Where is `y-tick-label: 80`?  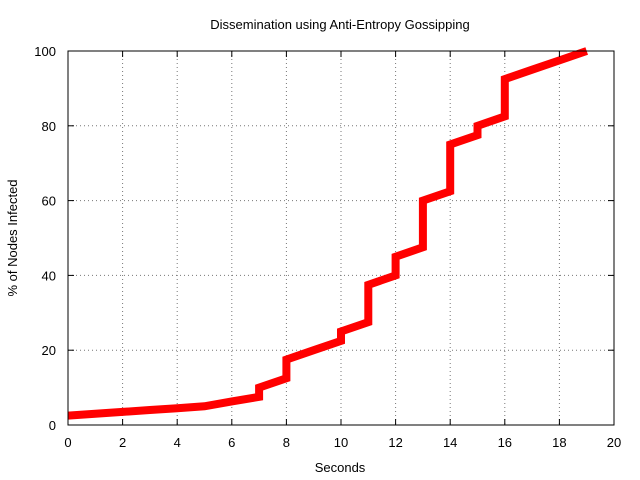
y-tick-label: 80 is located at coordinates (49, 126).